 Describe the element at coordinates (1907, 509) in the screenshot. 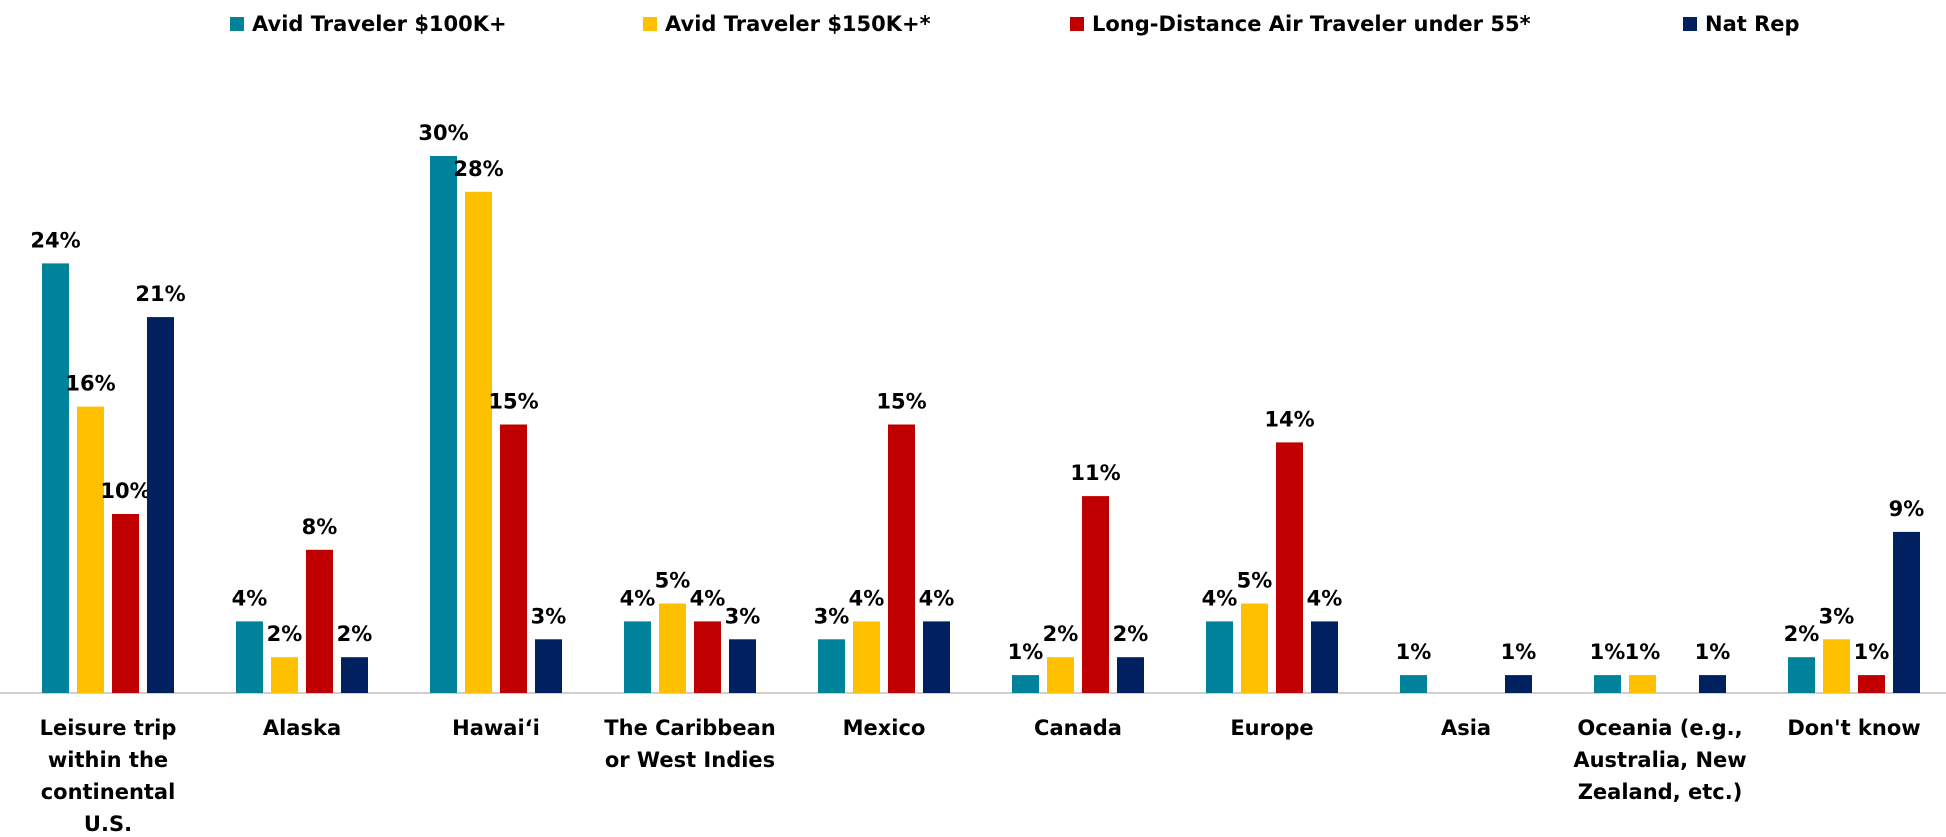

I see `data-label: 9%` at that location.